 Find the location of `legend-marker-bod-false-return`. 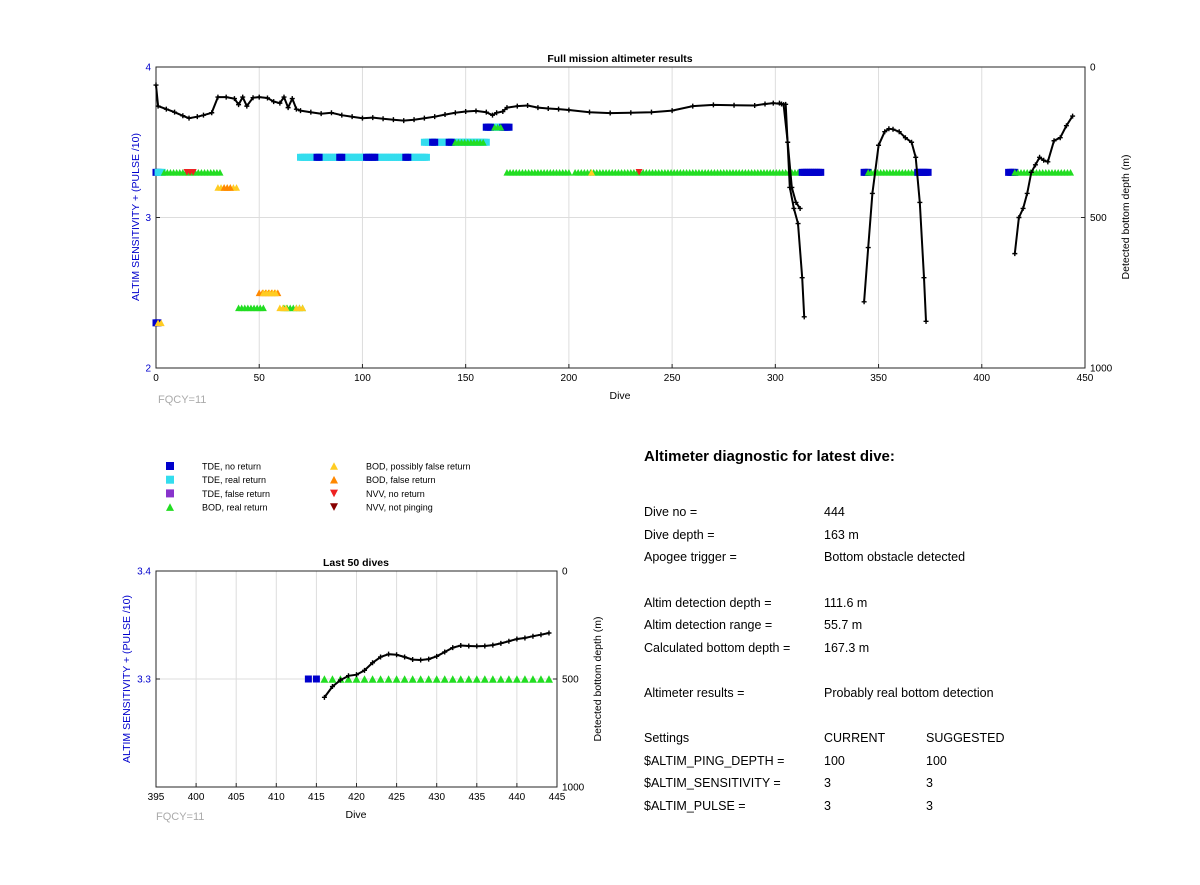

legend-marker-bod-false-return is located at coordinates (334, 479).